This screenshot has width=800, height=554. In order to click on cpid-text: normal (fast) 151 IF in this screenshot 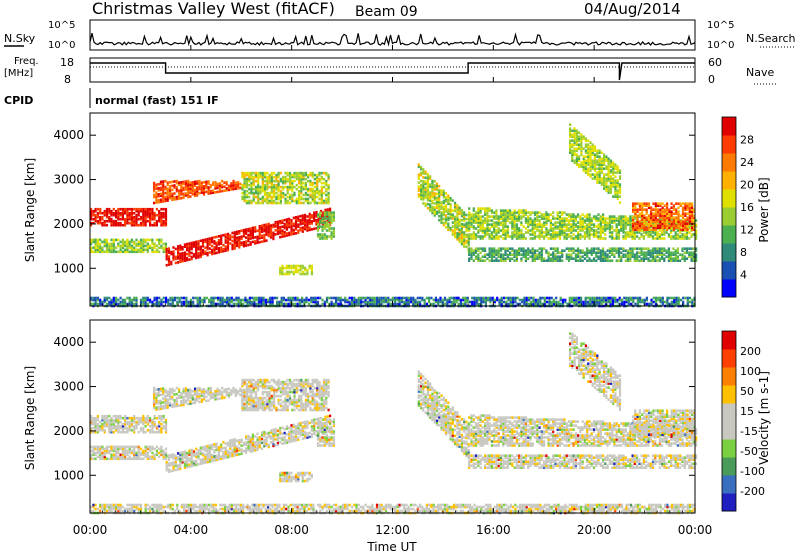, I will do `click(157, 100)`.